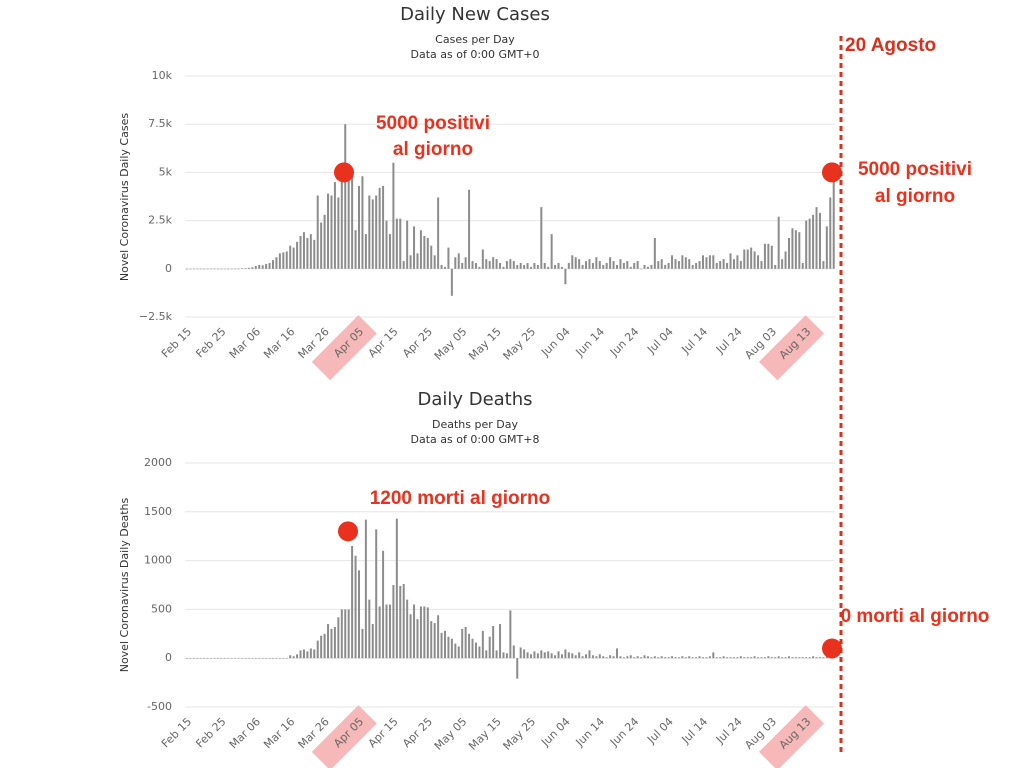  Describe the element at coordinates (555, 342) in the screenshot. I see `x-tick-label: Jun 04` at that location.